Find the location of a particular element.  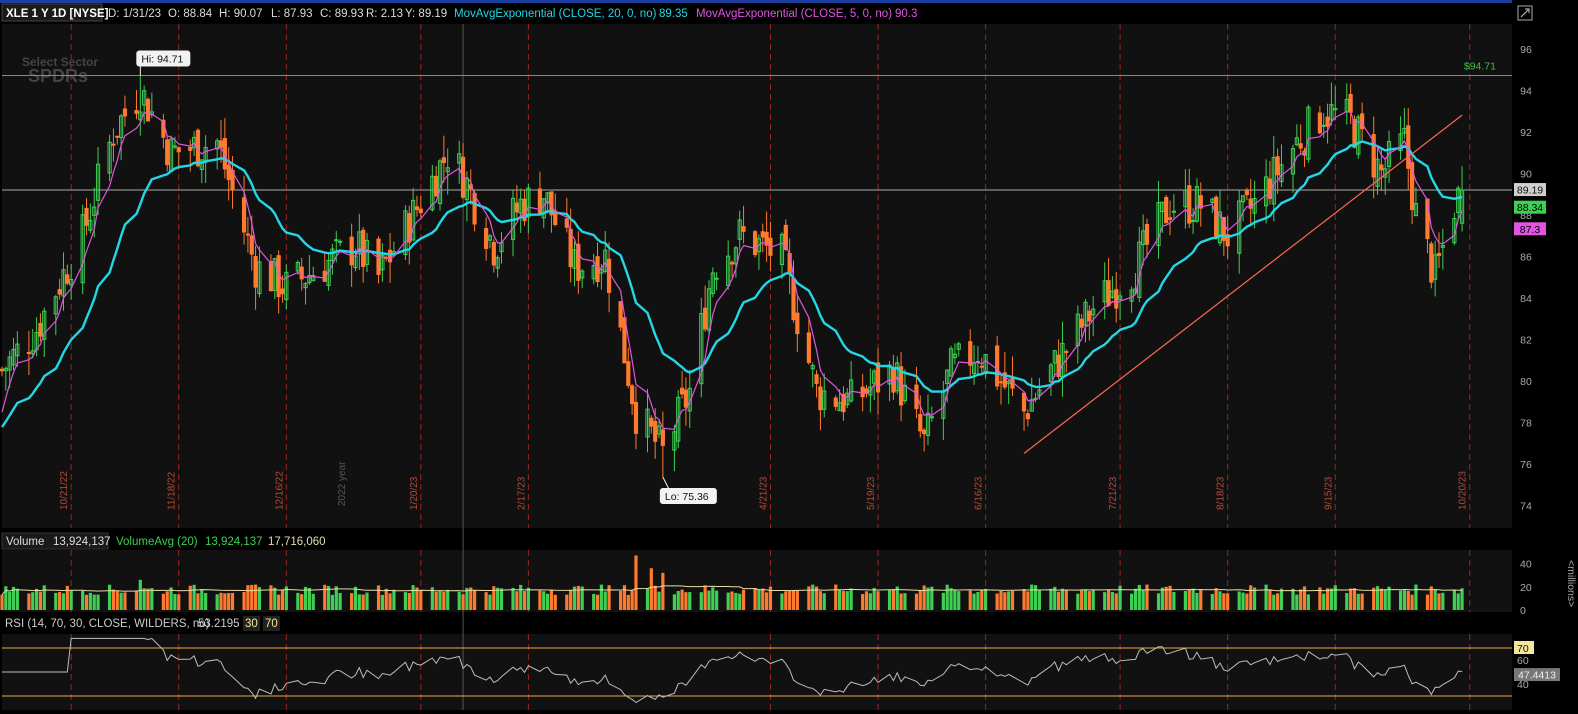

volume-panel is located at coordinates (757, 581).